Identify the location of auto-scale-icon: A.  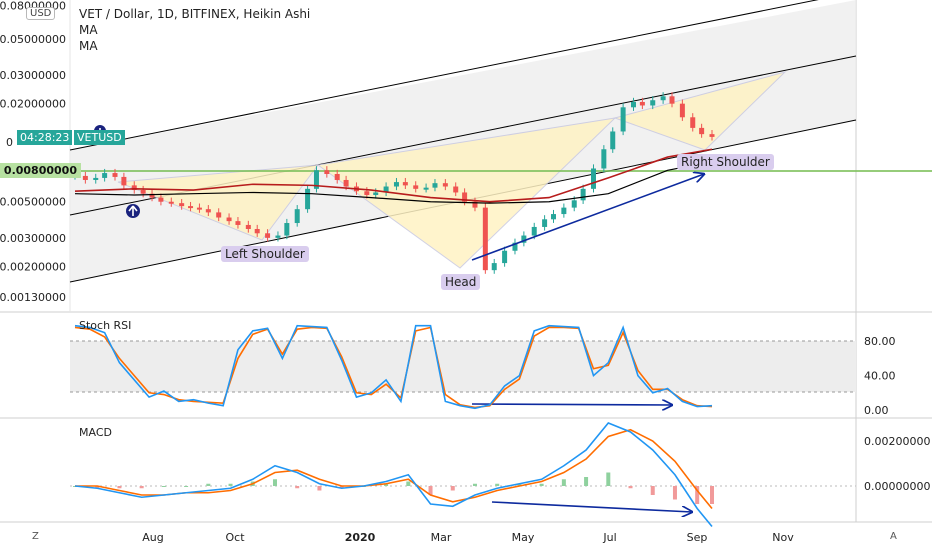
(893, 536).